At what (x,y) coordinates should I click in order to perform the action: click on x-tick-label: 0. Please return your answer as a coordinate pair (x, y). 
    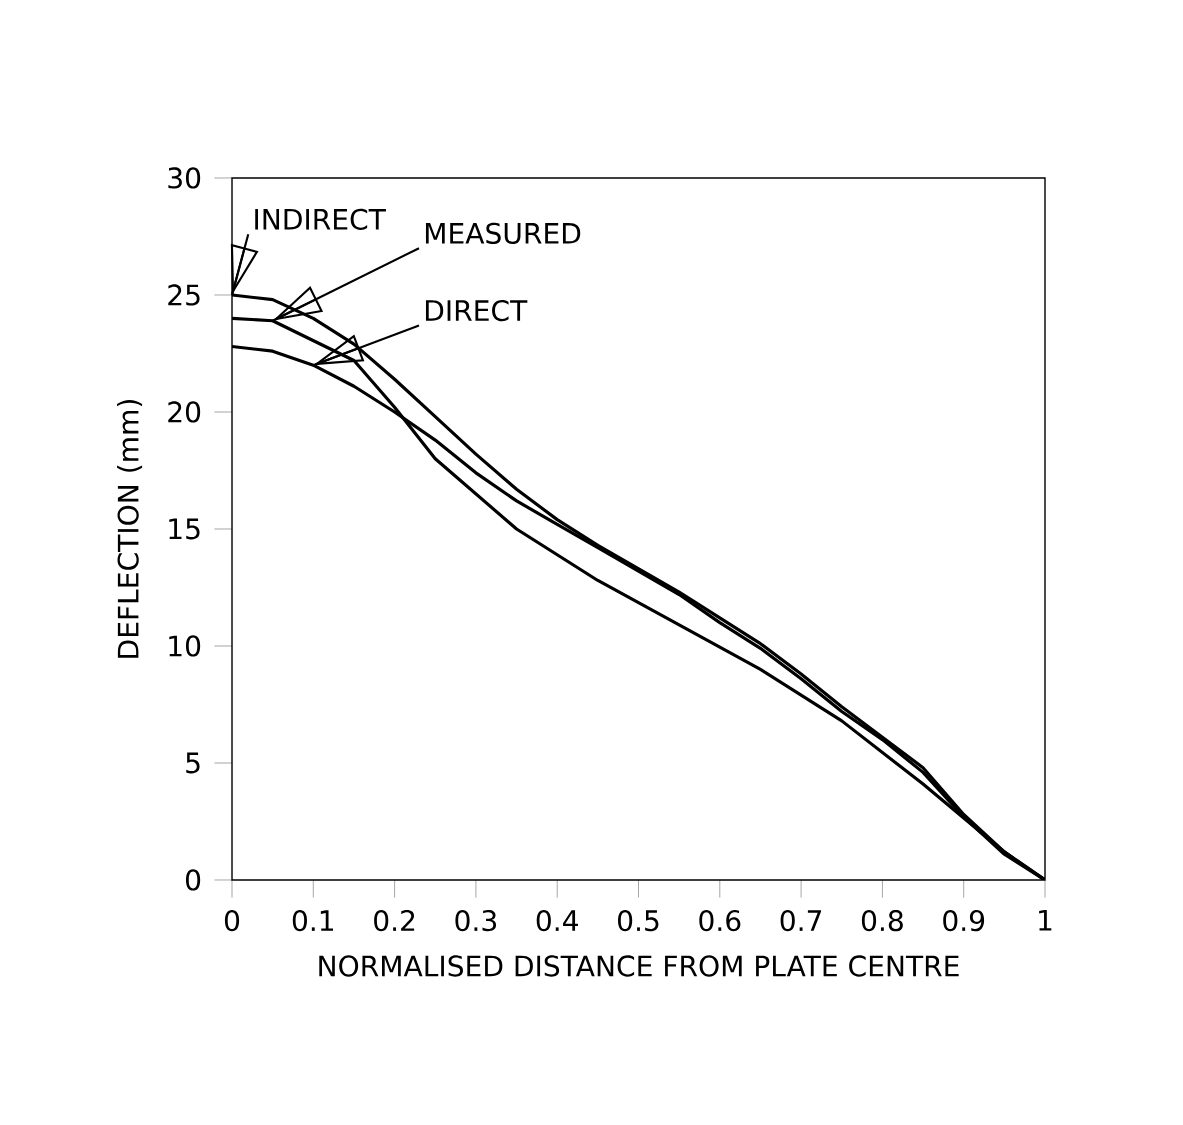
    Looking at the image, I should click on (232, 920).